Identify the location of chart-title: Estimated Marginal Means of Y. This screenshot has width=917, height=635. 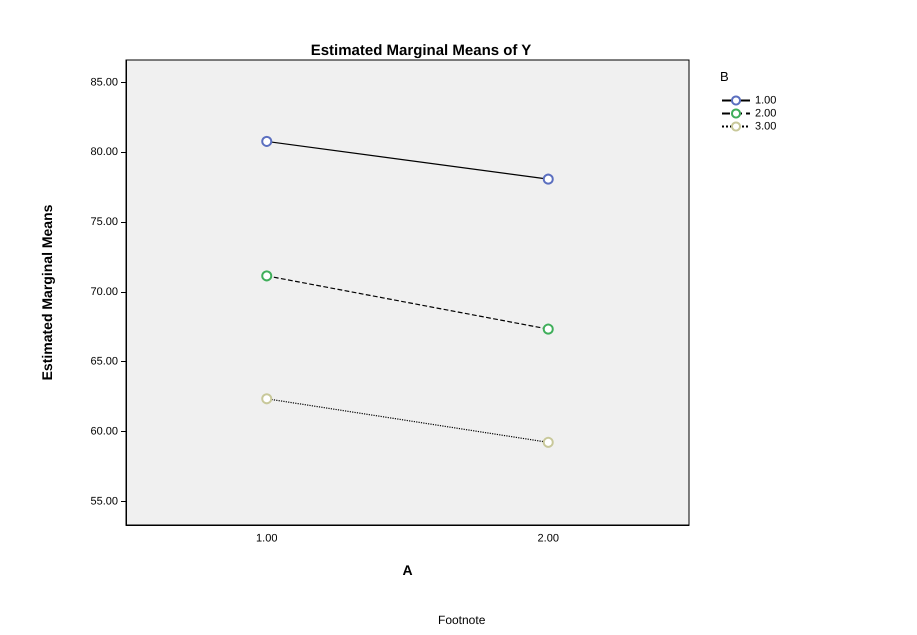
(421, 50).